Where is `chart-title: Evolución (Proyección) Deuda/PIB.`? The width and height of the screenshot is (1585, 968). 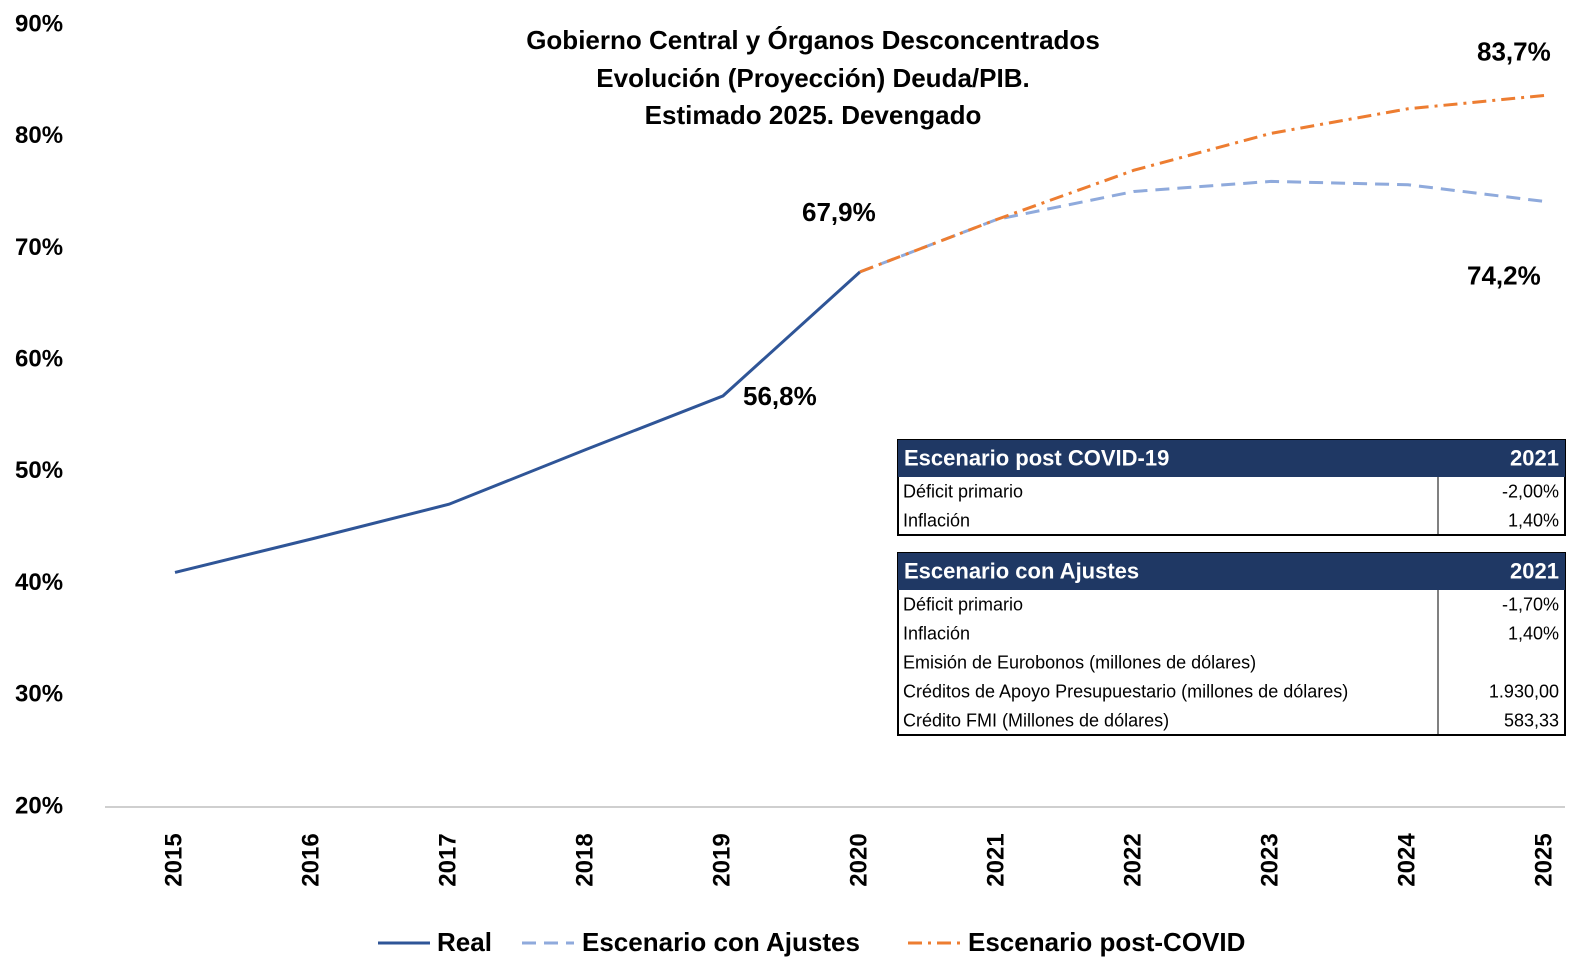
chart-title: Evolución (Proyección) Deuda/PIB. is located at coordinates (812, 78).